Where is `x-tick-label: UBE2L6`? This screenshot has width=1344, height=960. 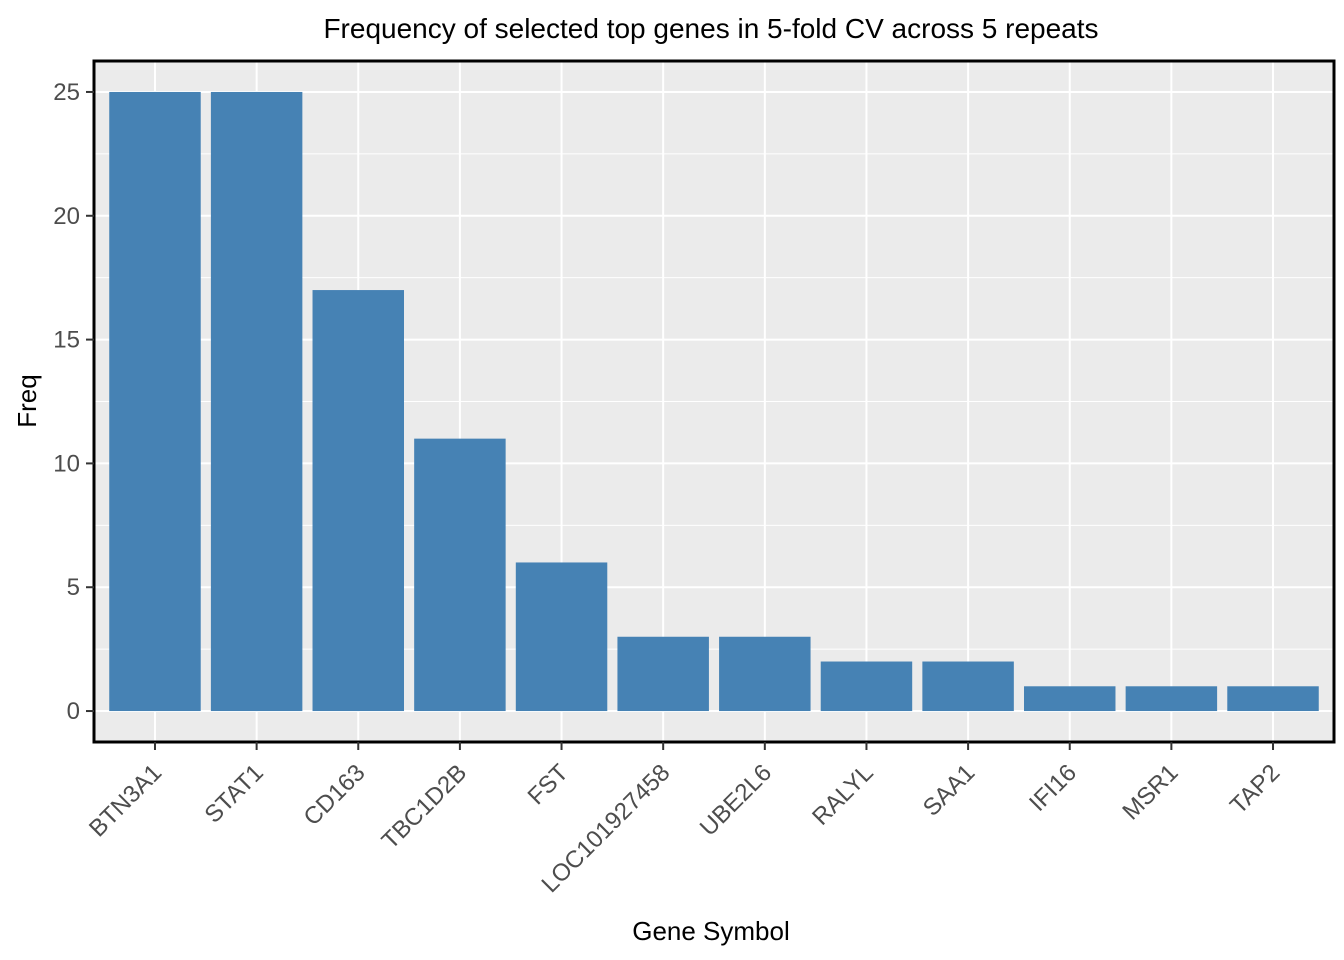
x-tick-label: UBE2L6 is located at coordinates (736, 800).